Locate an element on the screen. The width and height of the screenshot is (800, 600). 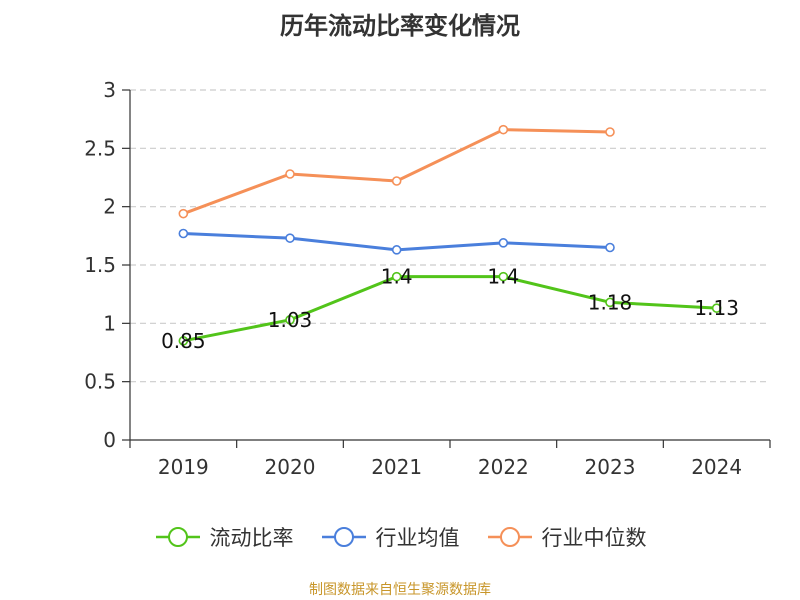
y-tick-label: 0 is located at coordinates (109, 440).